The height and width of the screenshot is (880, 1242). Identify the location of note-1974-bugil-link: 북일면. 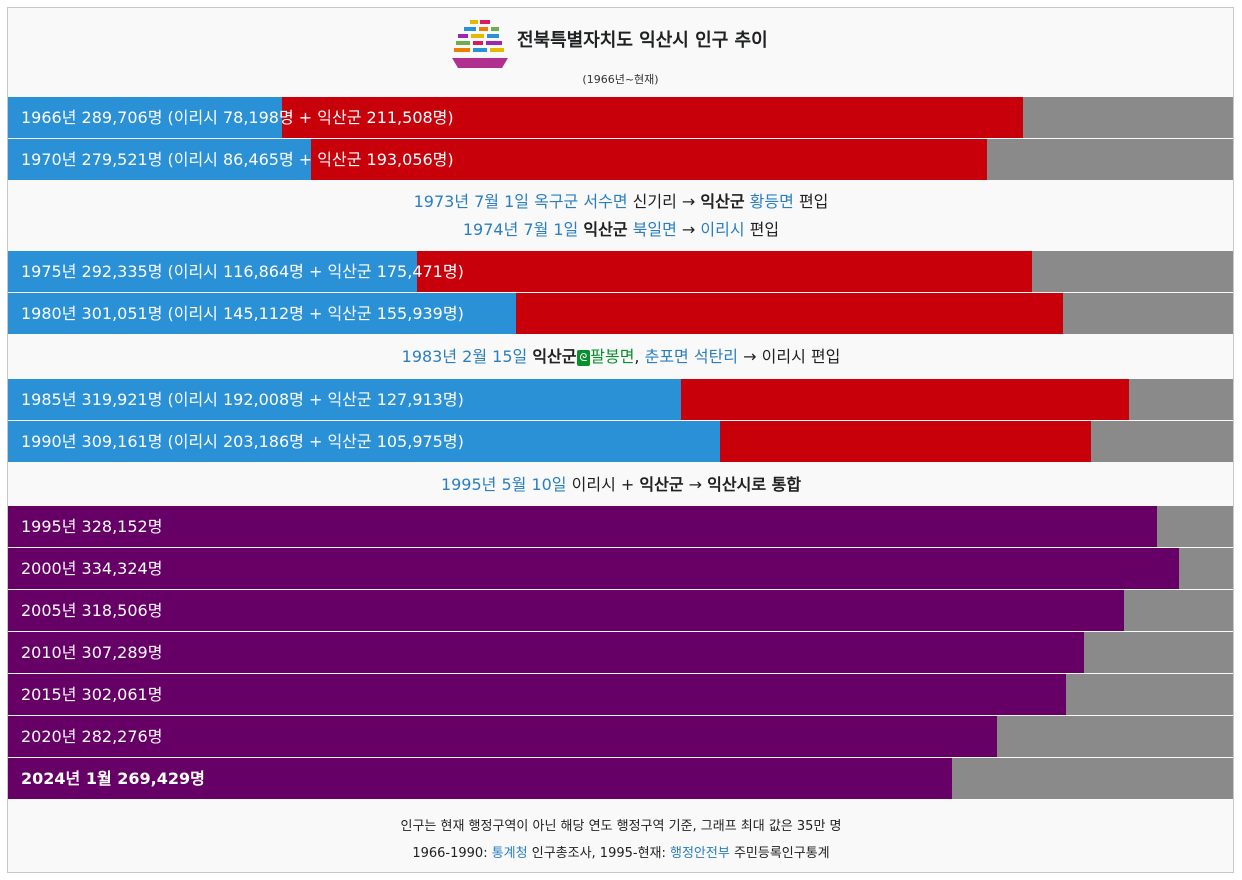
(654, 229).